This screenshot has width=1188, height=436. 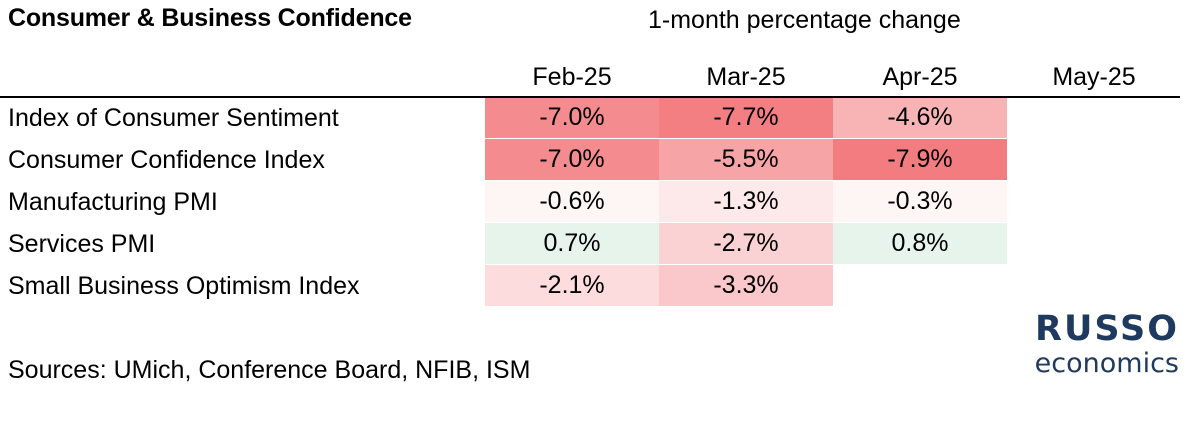 What do you see at coordinates (572, 243) in the screenshot?
I see `table-cell: 0.7%` at bounding box center [572, 243].